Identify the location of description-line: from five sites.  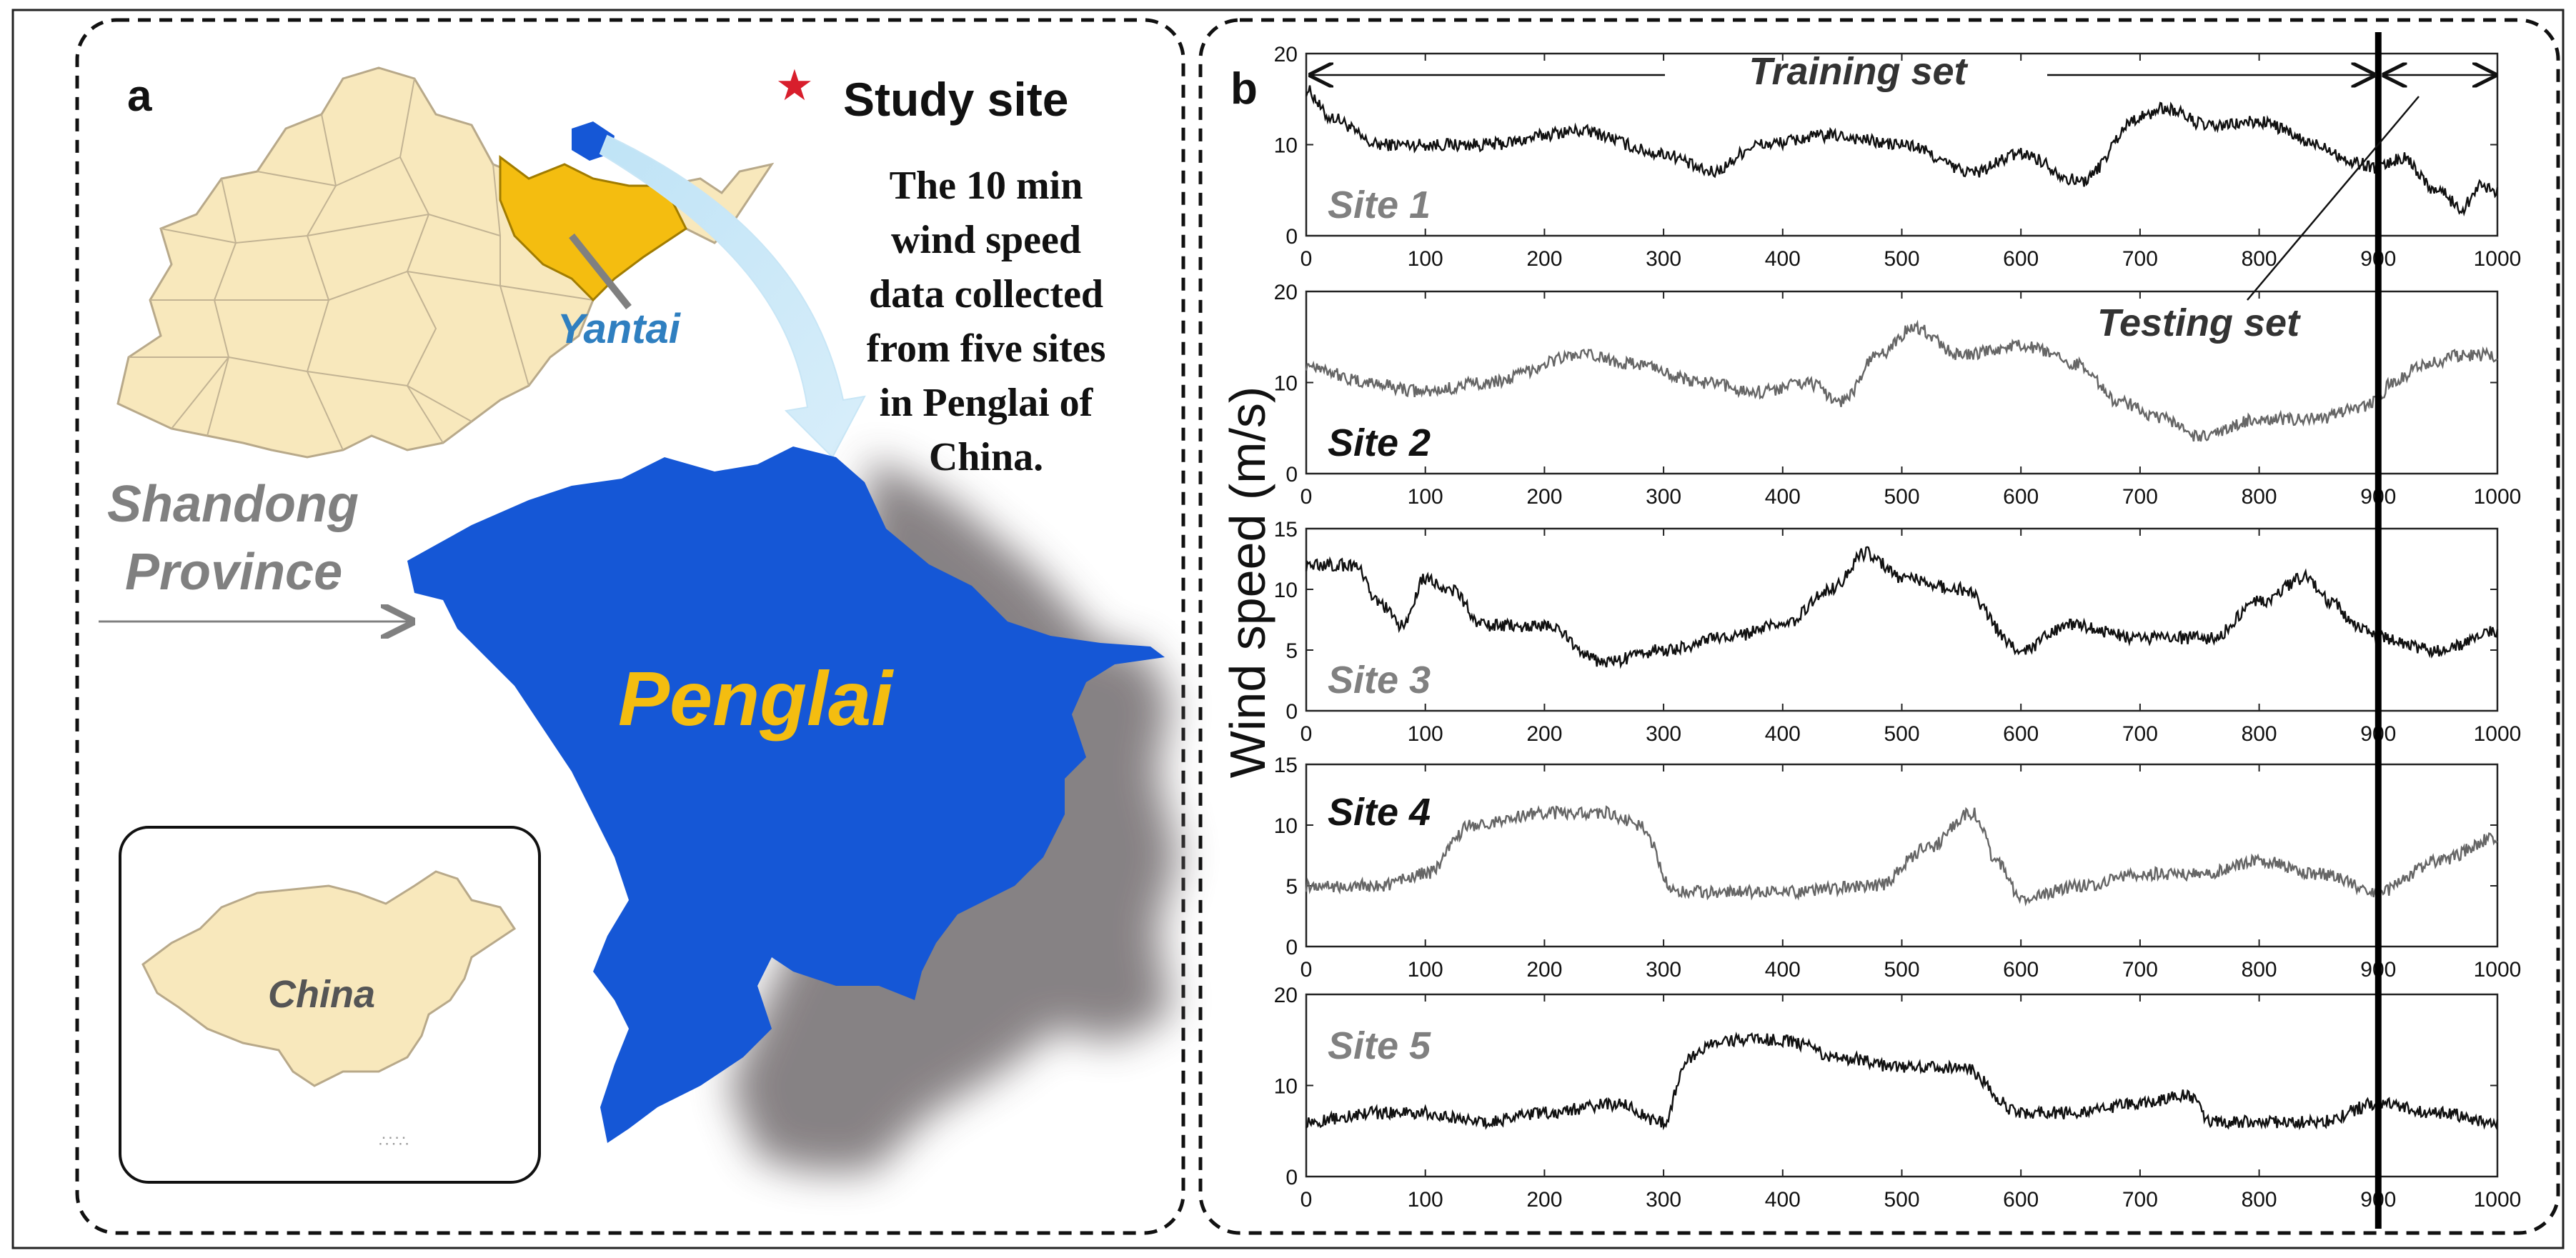
(986, 348).